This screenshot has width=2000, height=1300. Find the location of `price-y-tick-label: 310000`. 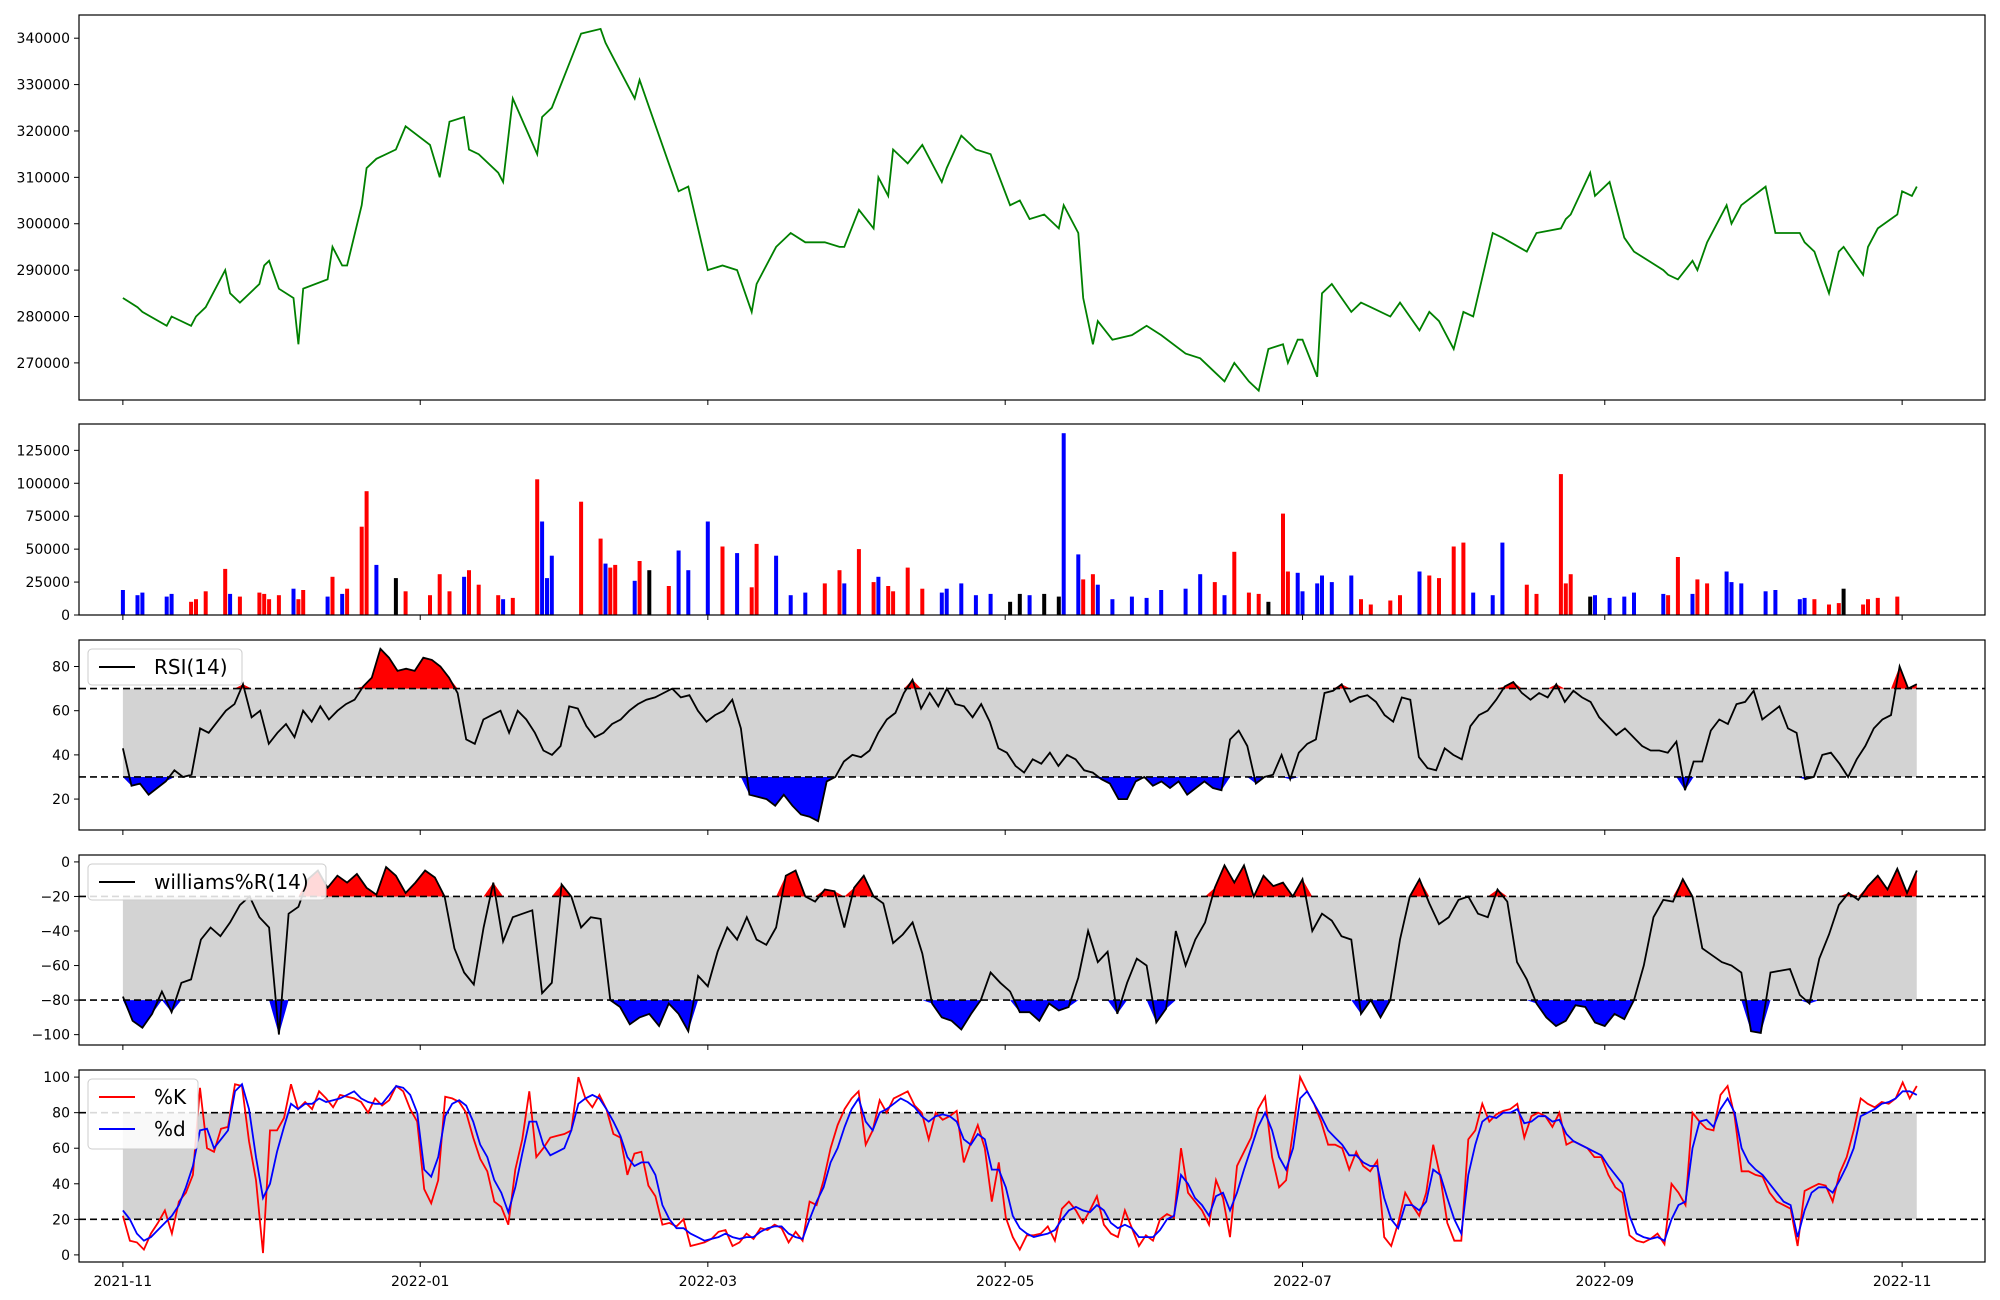

price-y-tick-label: 310000 is located at coordinates (43, 178).